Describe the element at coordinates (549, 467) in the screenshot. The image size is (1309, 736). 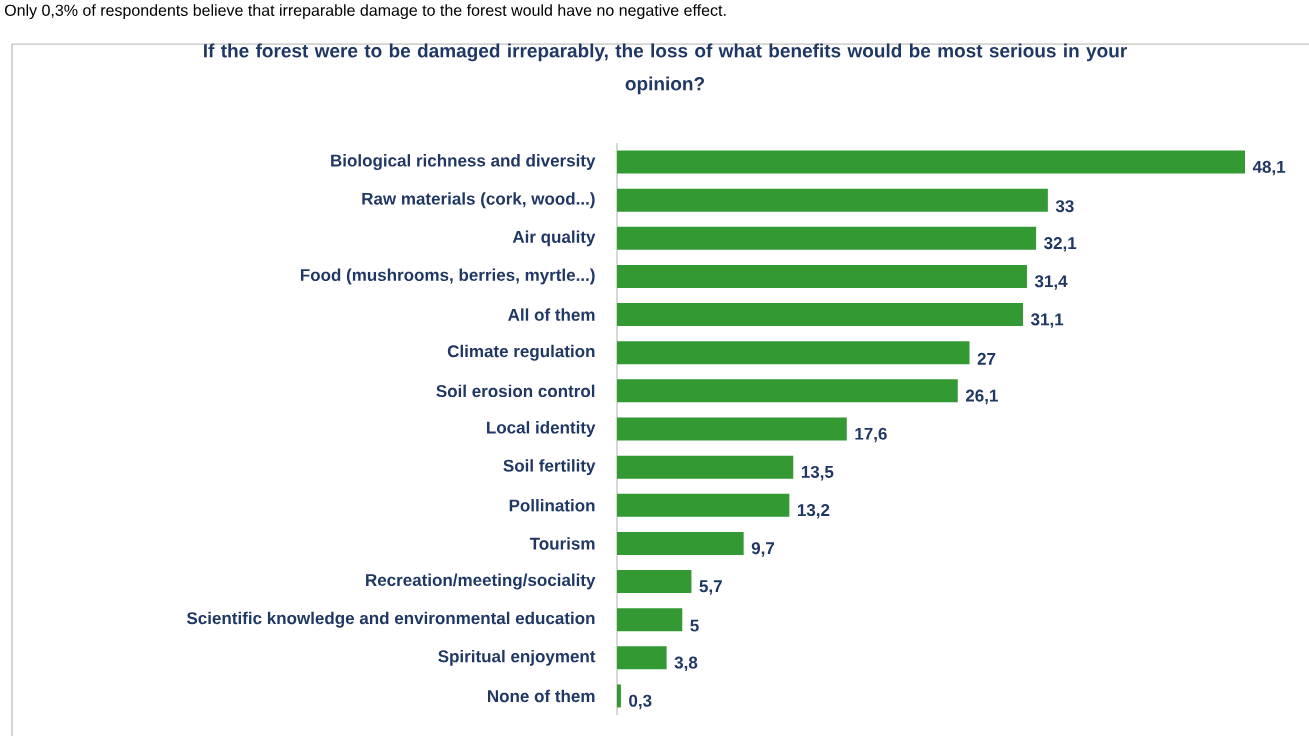
I see `y-tick-label: Soil fertility` at that location.